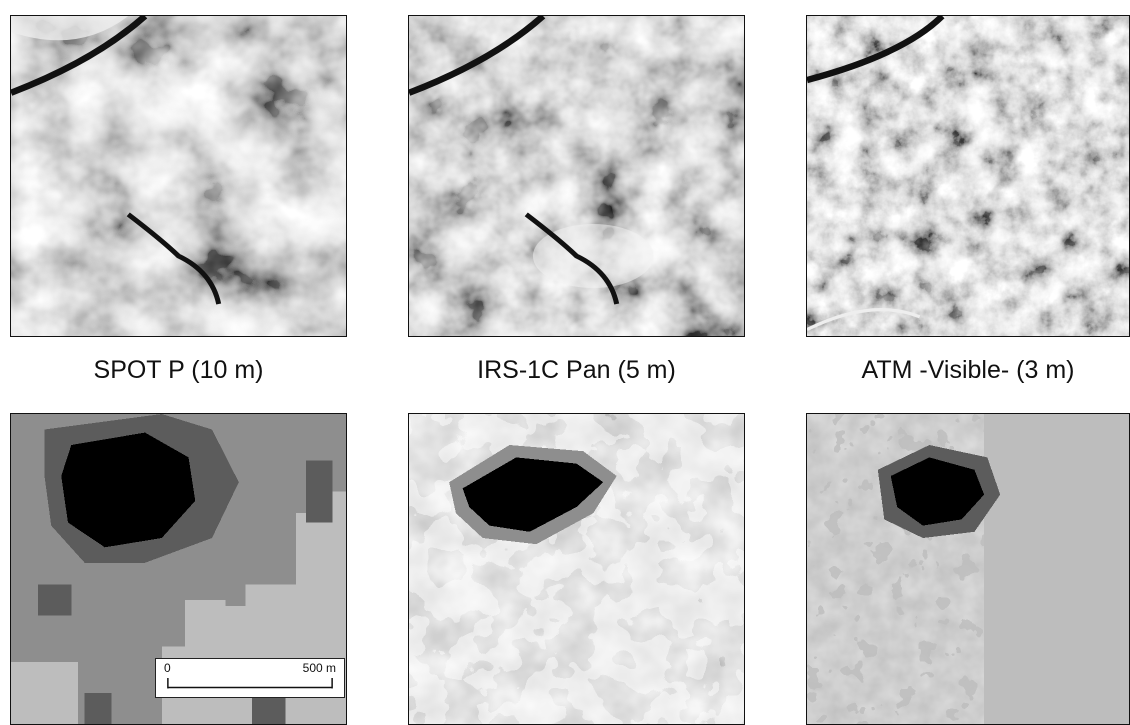  Describe the element at coordinates (178, 370) in the screenshot. I see `caption-spot: SPOT P (10 m)` at that location.